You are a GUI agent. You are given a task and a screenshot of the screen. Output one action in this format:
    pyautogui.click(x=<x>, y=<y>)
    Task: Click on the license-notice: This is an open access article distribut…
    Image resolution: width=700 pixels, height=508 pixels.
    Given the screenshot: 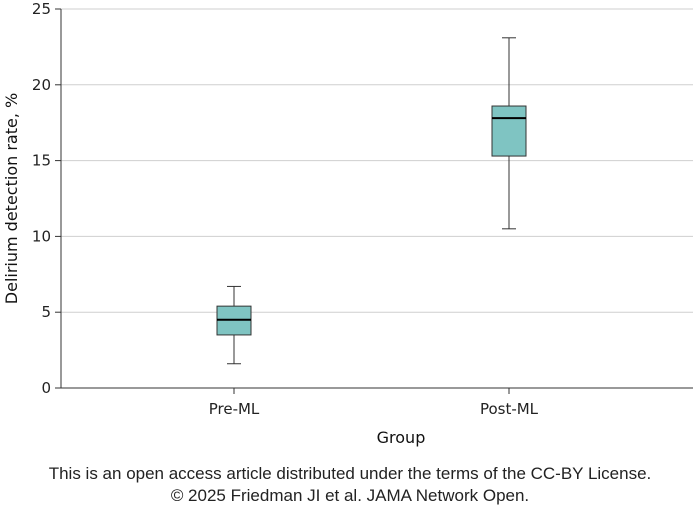 What is the action you would take?
    pyautogui.click(x=350, y=473)
    